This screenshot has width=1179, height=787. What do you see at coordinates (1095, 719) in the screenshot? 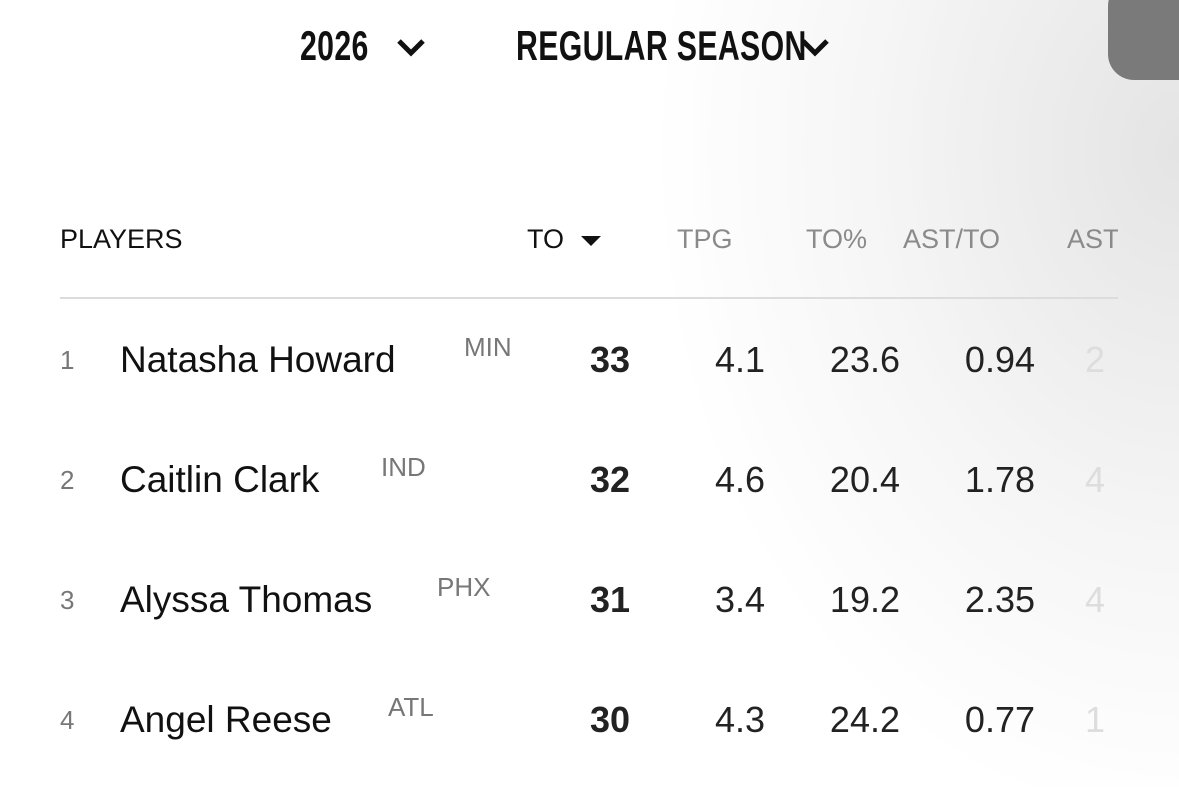
I see `stat-value: 1` at bounding box center [1095, 719].